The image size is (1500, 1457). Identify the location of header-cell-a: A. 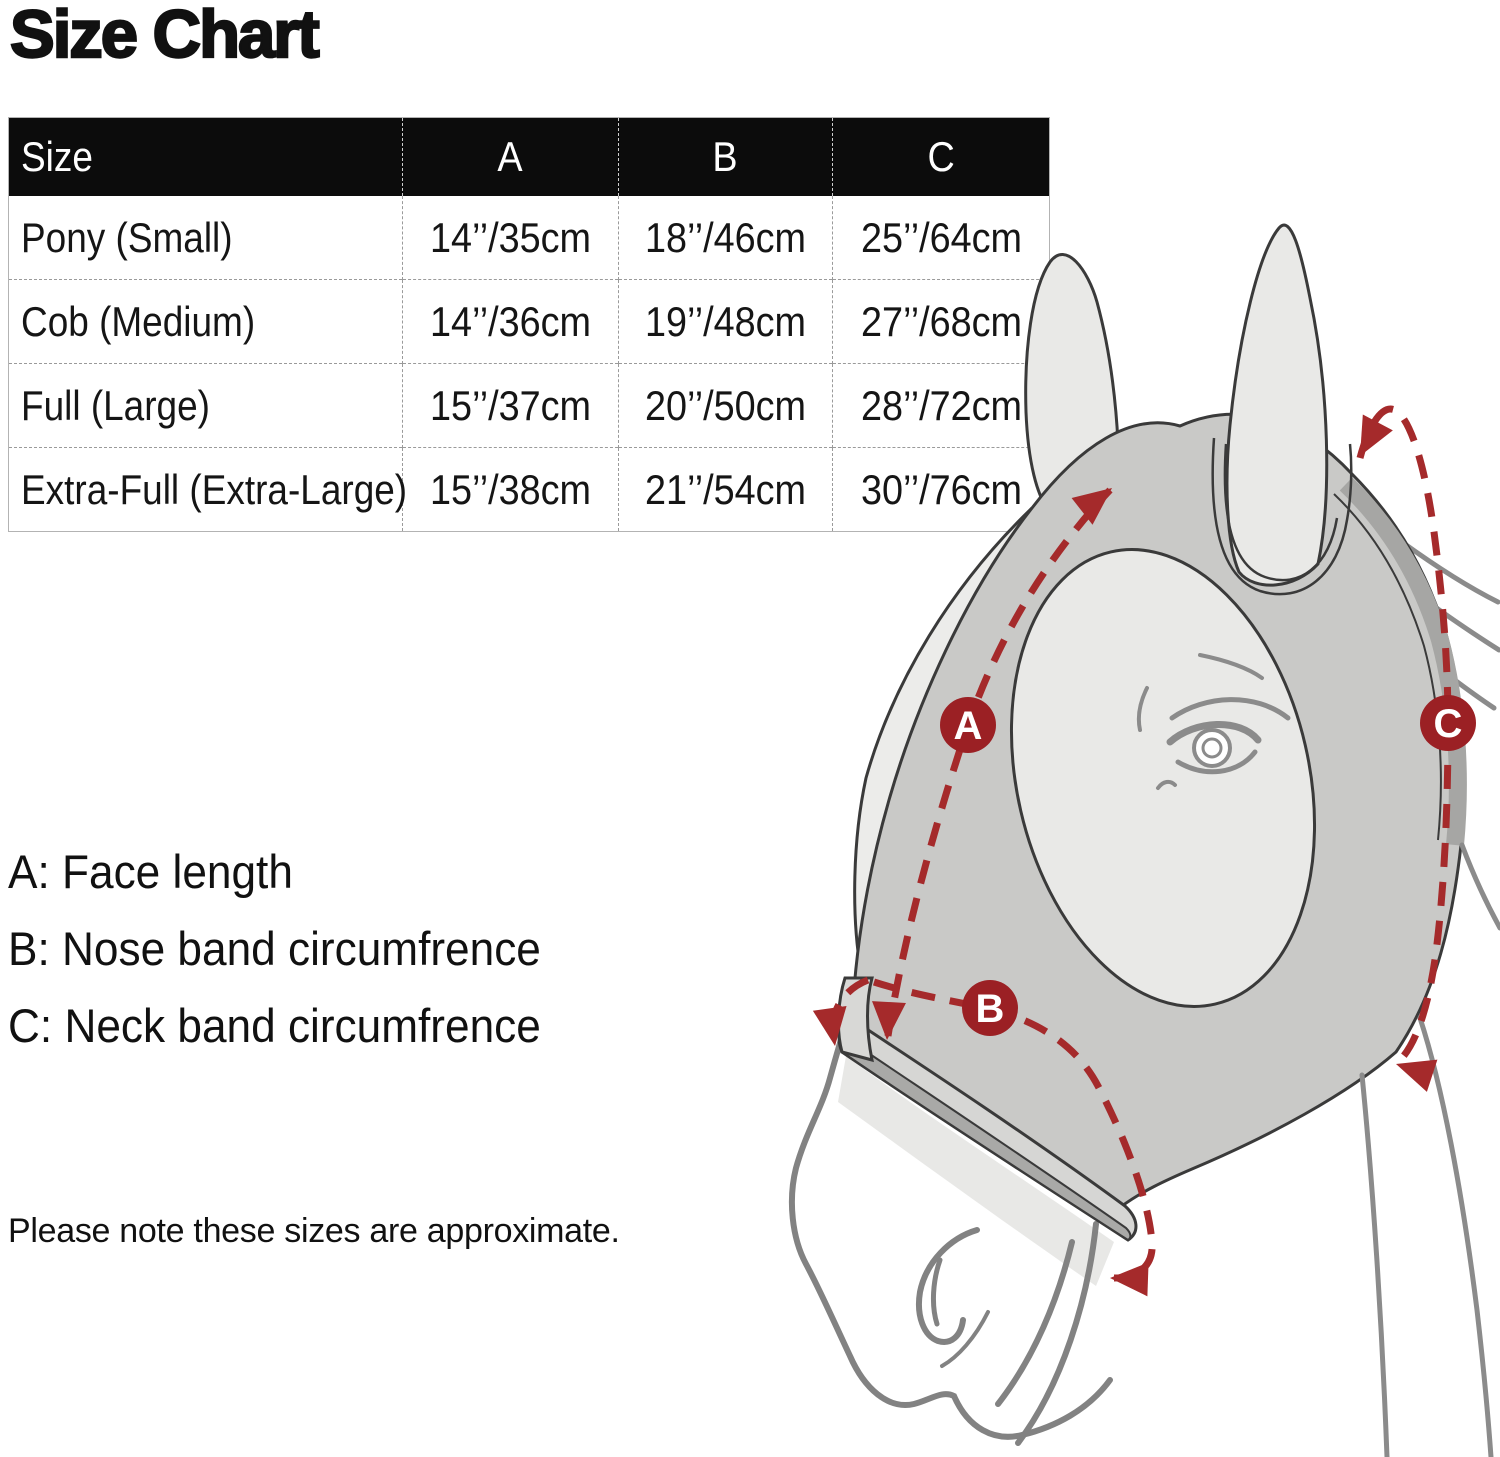
(510, 156).